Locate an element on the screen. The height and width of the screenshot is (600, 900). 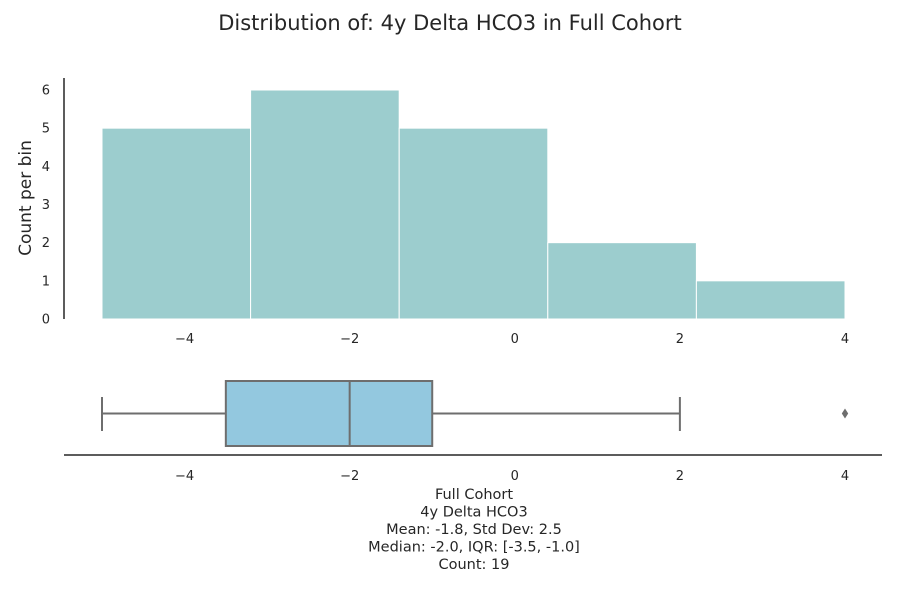
box-x-tick-label: 4 is located at coordinates (845, 476).